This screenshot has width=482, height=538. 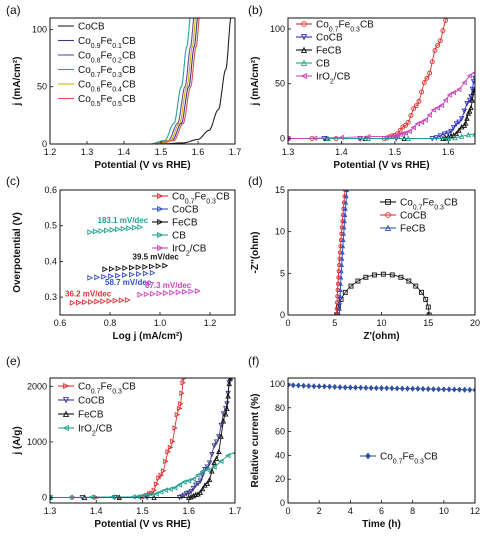 What do you see at coordinates (280, 455) in the screenshot?
I see `y-tick-label-f: 40` at bounding box center [280, 455].